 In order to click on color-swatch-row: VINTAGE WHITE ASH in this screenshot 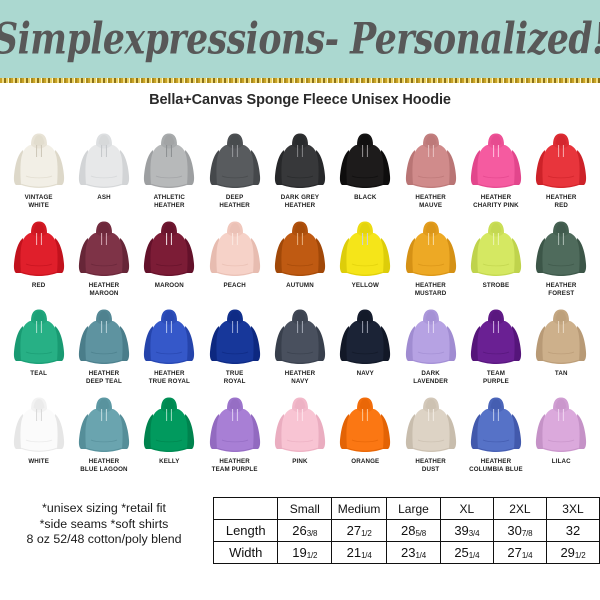, I will do `click(300, 169)`.